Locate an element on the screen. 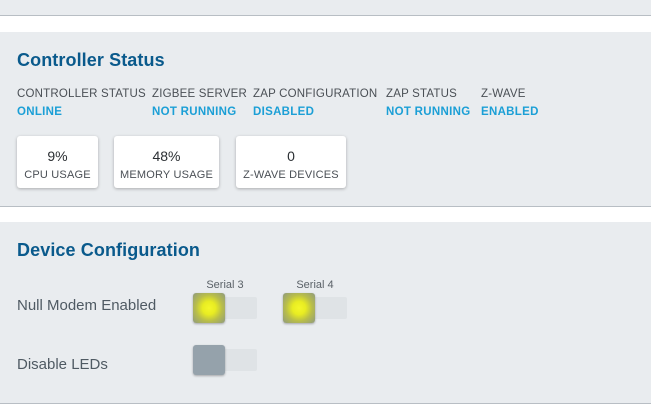 This screenshot has height=406, width=651. metric-label: Z-WAVE DEVICES is located at coordinates (291, 175).